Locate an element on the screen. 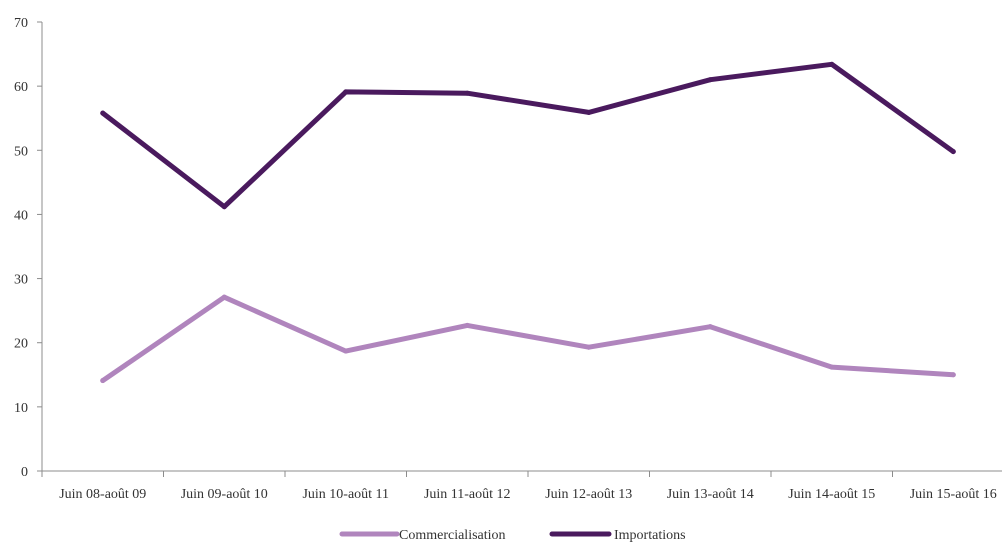 The height and width of the screenshot is (545, 1002). y-tick-label: 20 is located at coordinates (21, 344).